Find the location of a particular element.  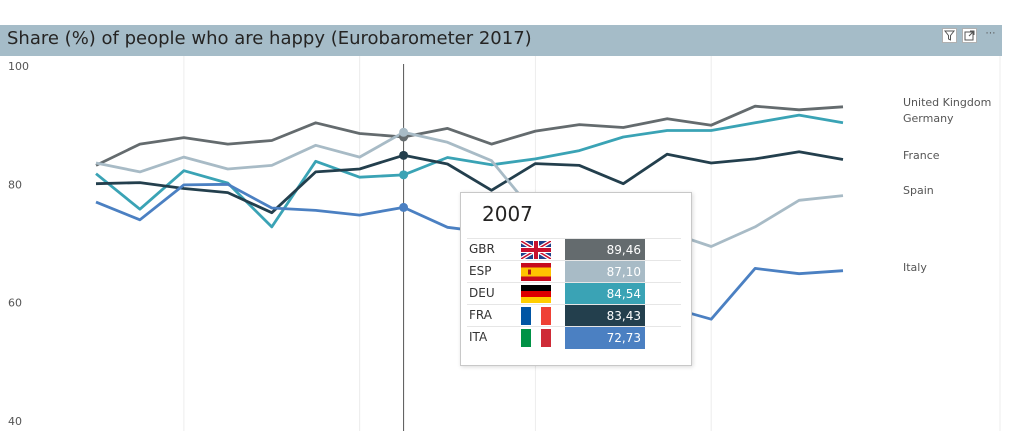

tooltip-code: FRA is located at coordinates (480, 315).